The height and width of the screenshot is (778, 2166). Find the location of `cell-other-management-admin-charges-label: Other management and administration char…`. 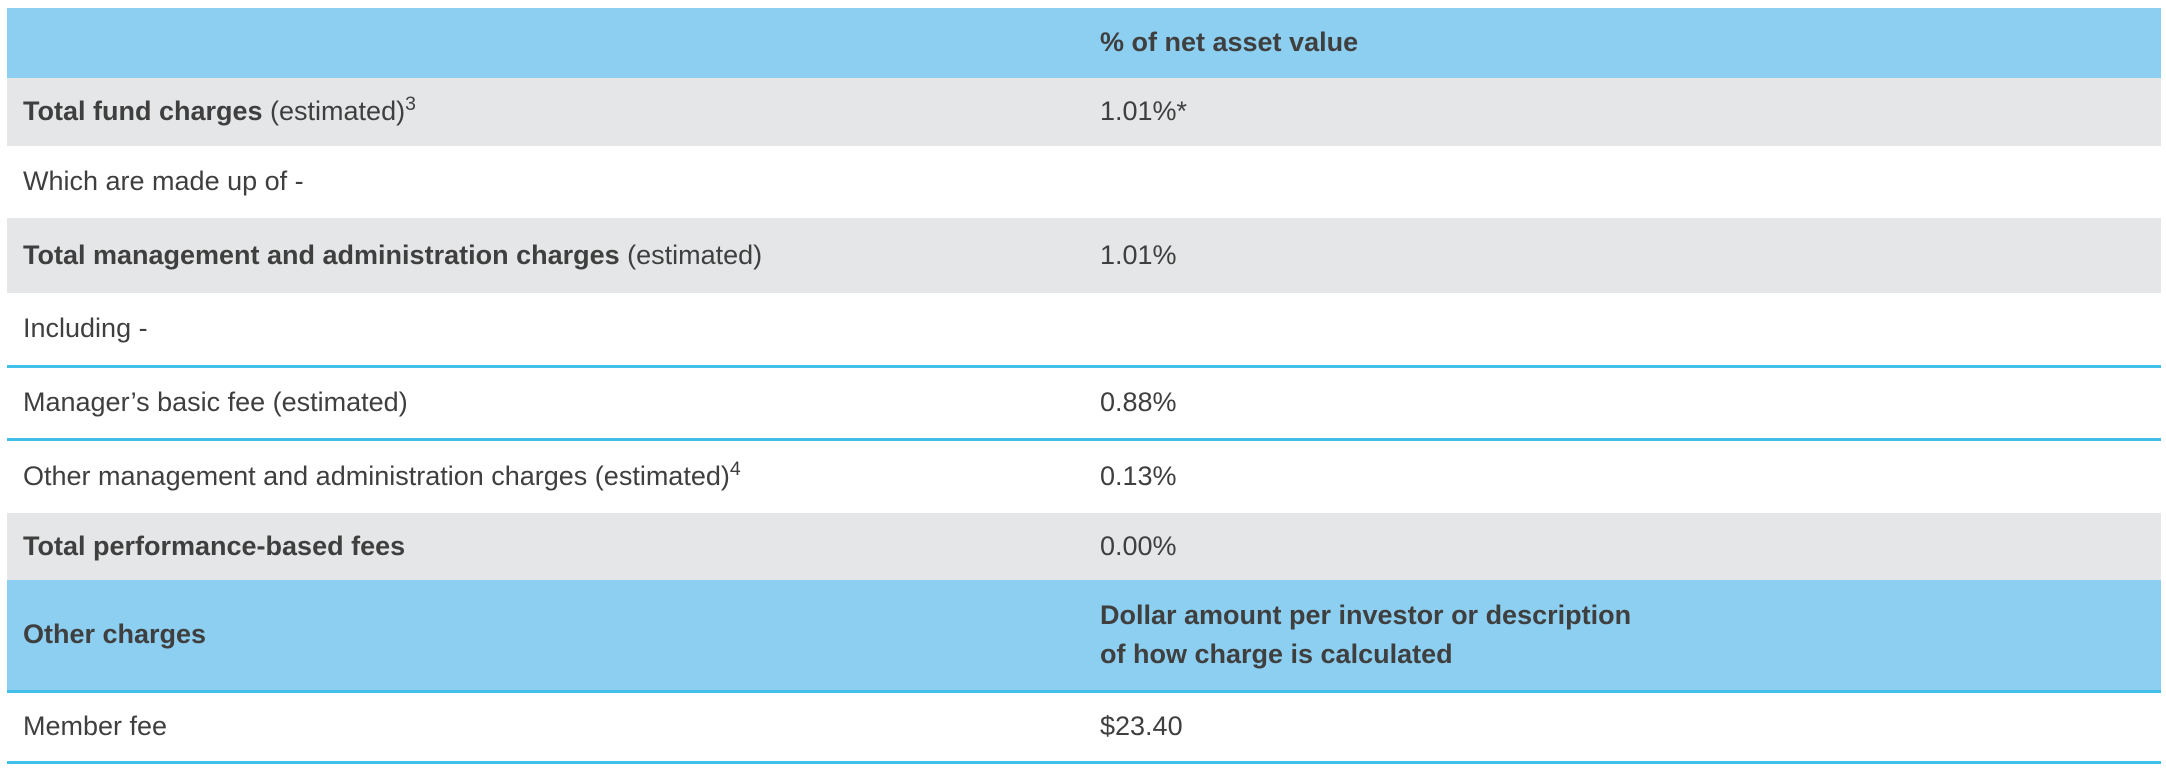

cell-other-management-admin-charges-label: Other management and administration char… is located at coordinates (382, 474).